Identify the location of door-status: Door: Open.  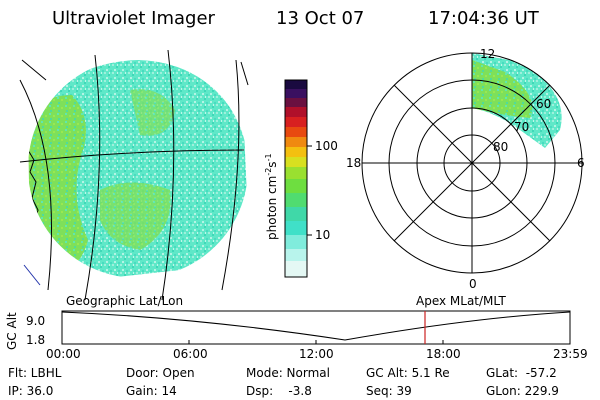
(160, 373).